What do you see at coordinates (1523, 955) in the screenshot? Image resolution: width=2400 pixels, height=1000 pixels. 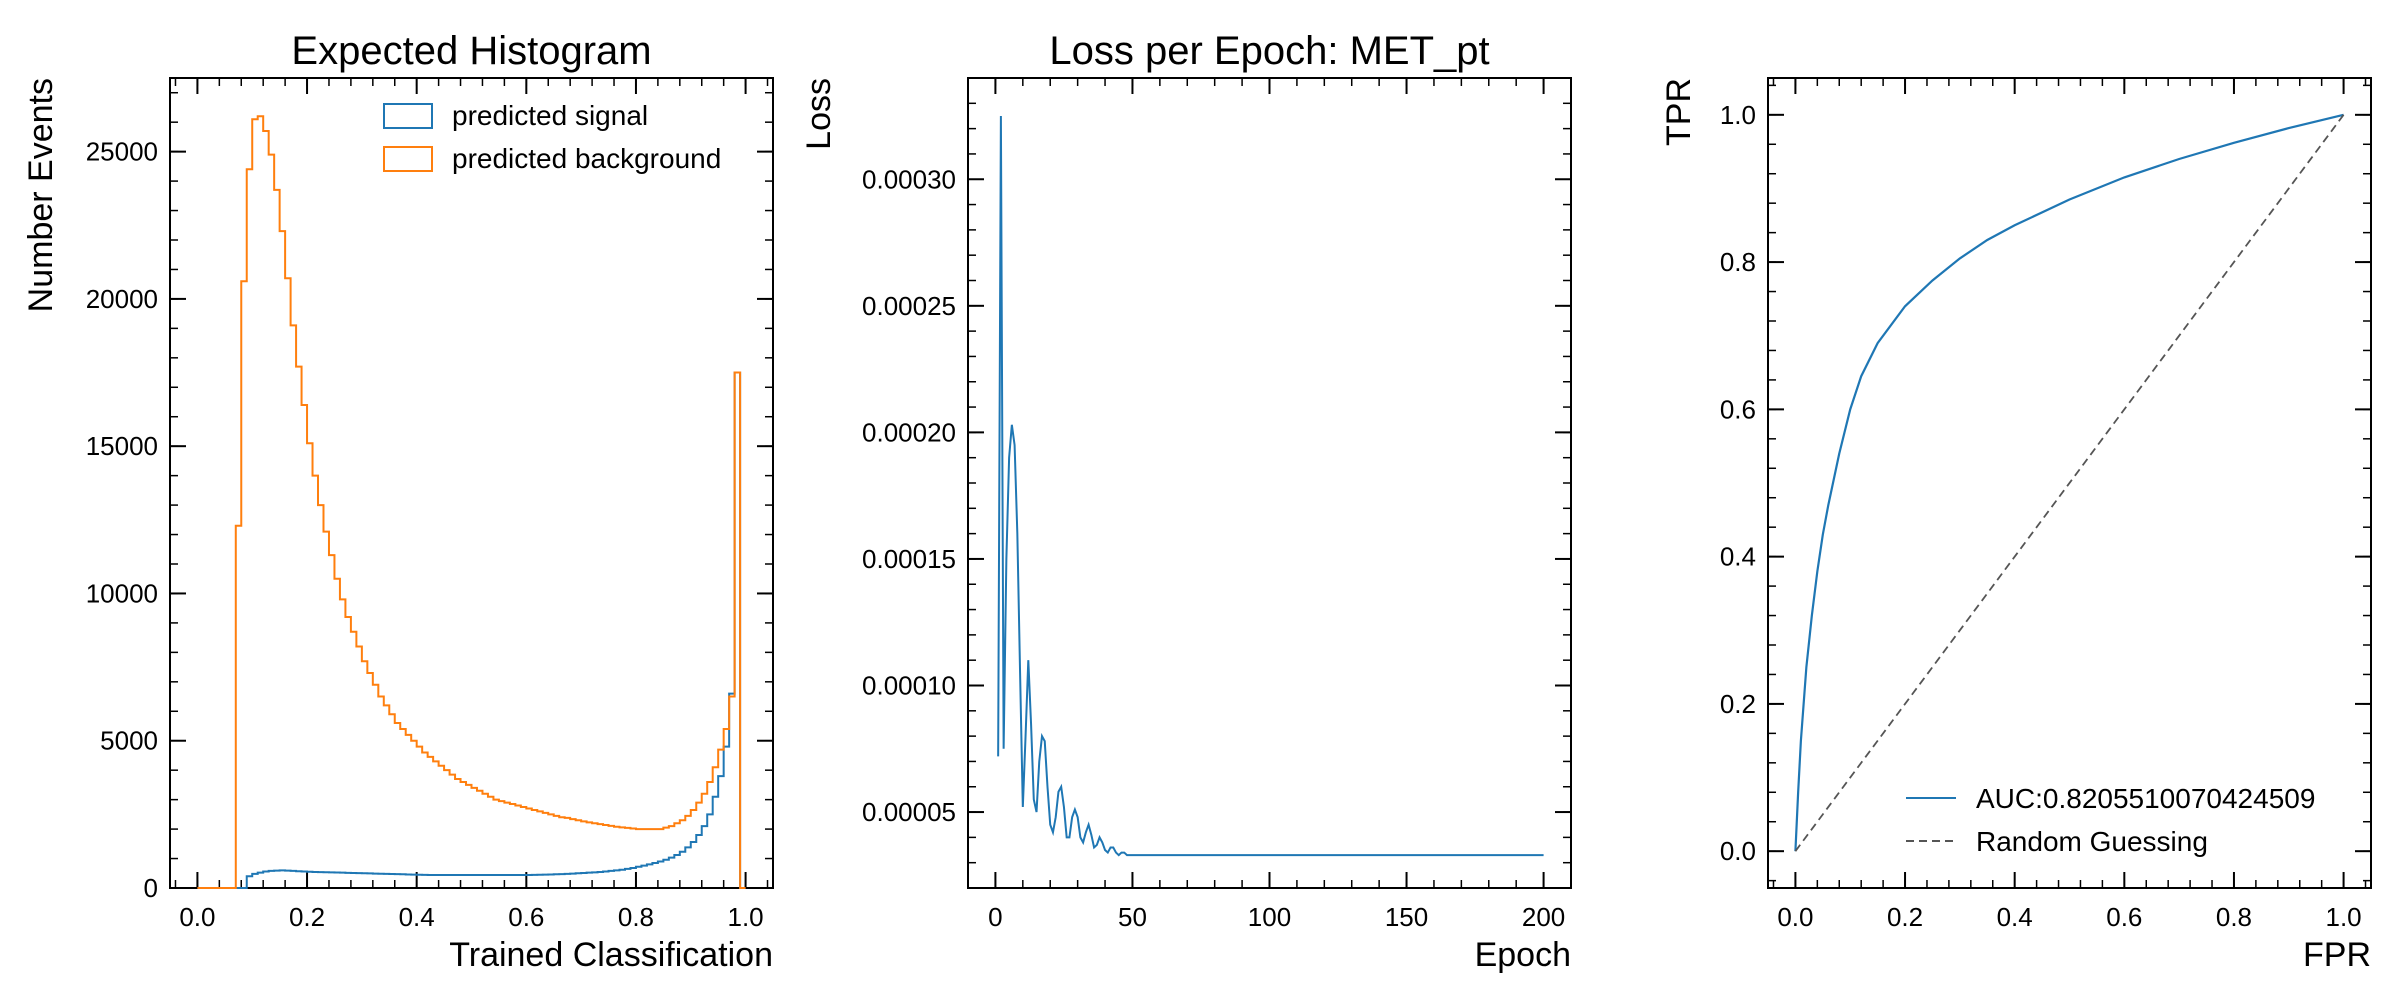 I see `x-axis-label: Epoch` at bounding box center [1523, 955].